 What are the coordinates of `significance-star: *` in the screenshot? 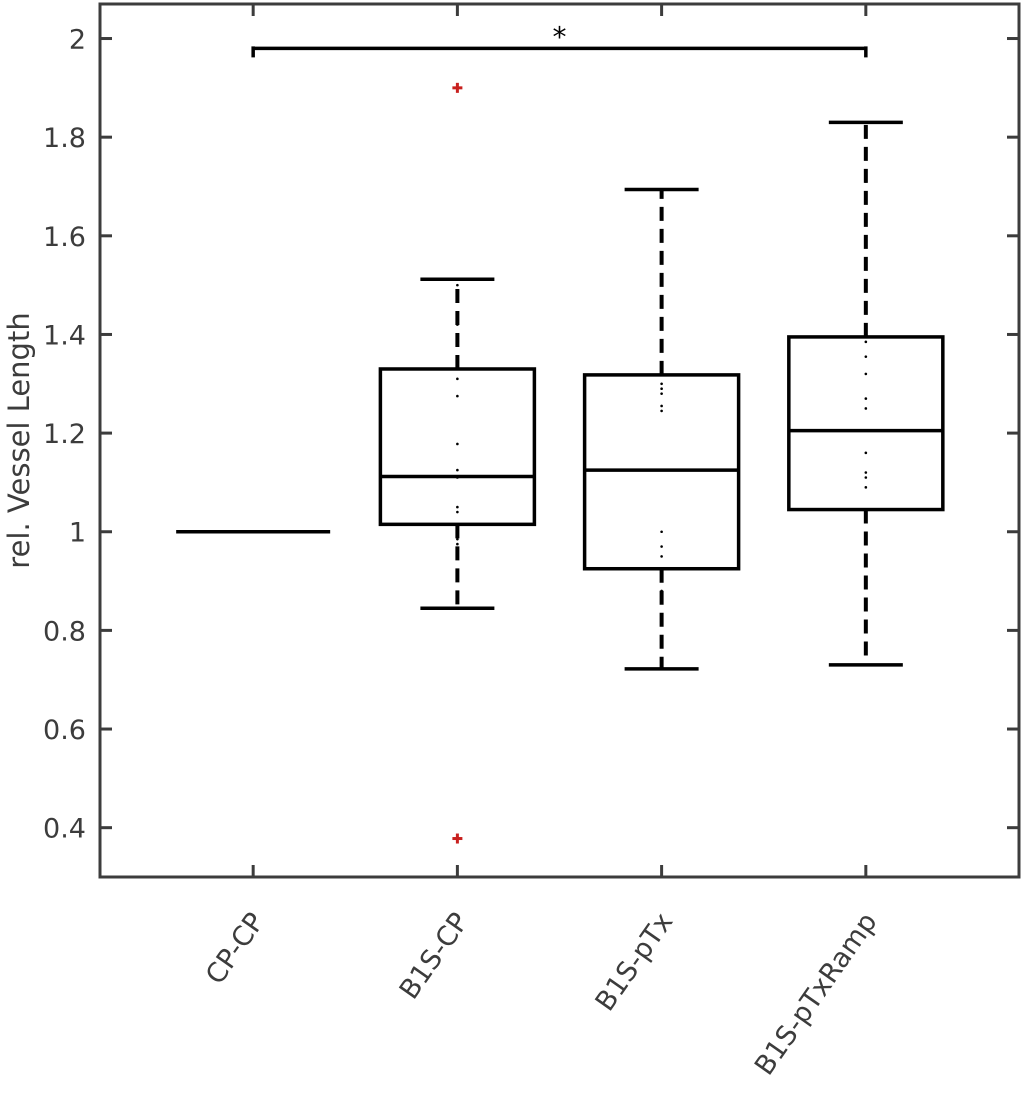 It's located at (560, 36).